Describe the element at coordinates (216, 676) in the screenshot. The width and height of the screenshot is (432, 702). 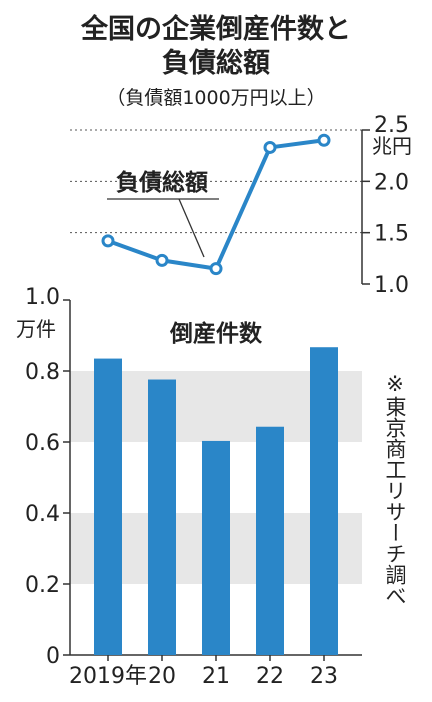
I see `x-tick-label: 21` at that location.